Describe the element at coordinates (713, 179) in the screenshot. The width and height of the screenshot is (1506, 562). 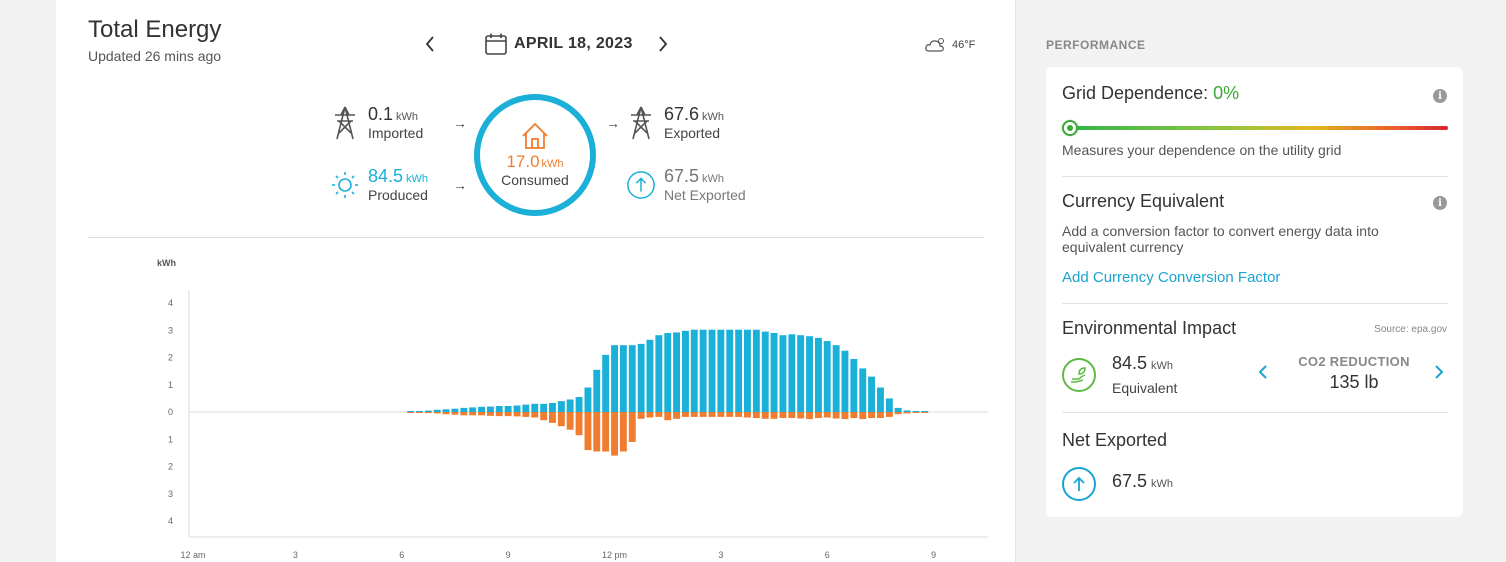
I see `net-exported-unit: kWh` at that location.